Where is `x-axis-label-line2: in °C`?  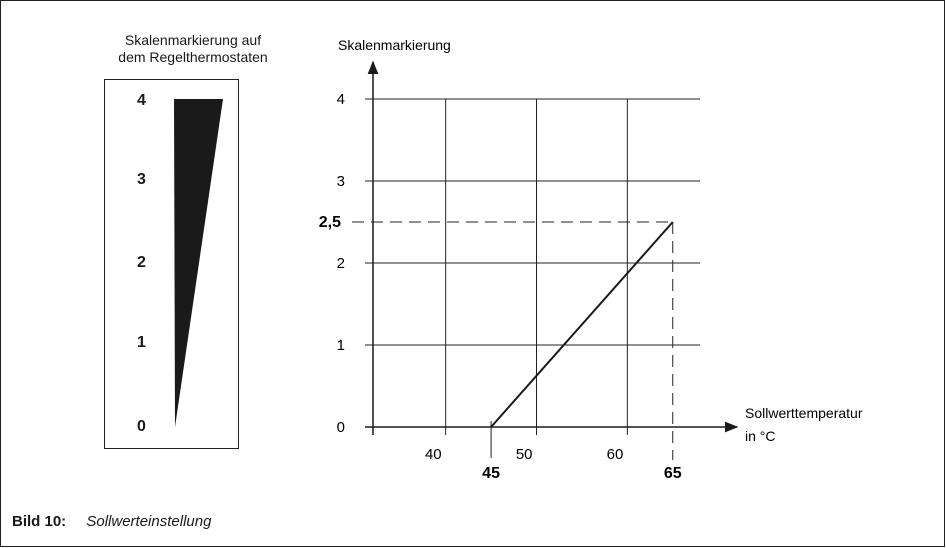 x-axis-label-line2: in °C is located at coordinates (760, 436).